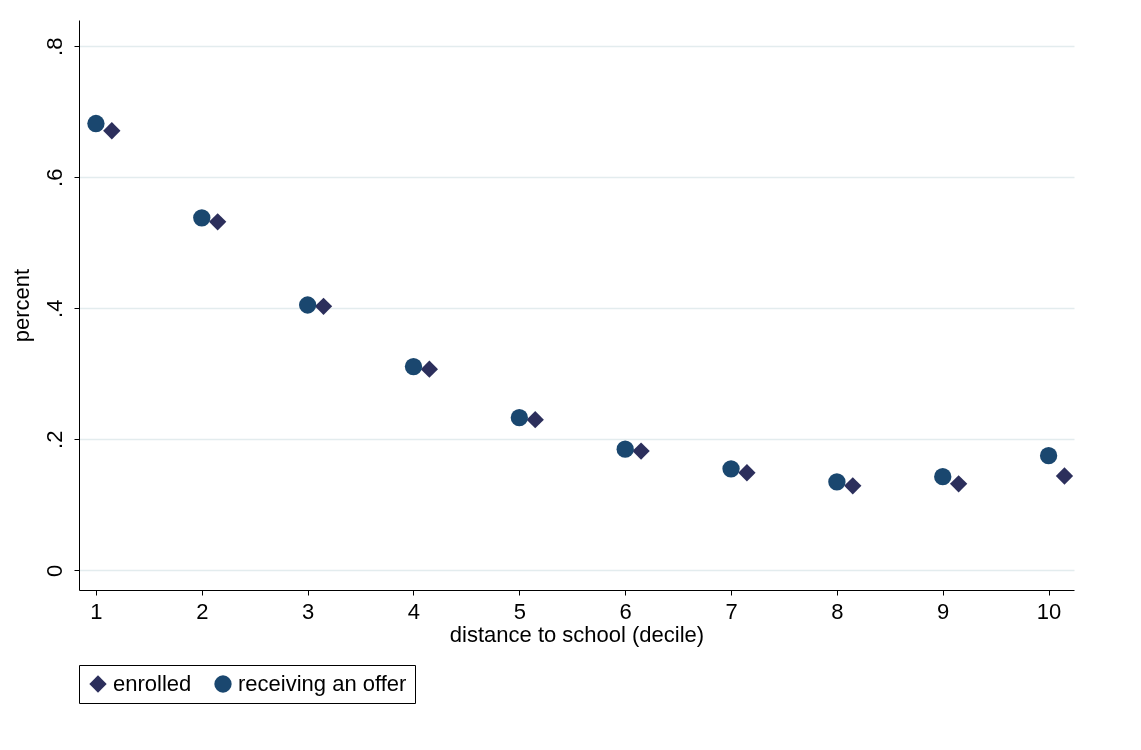 Image resolution: width=1141 pixels, height=750 pixels. I want to click on y-tick-label: .2, so click(54, 439).